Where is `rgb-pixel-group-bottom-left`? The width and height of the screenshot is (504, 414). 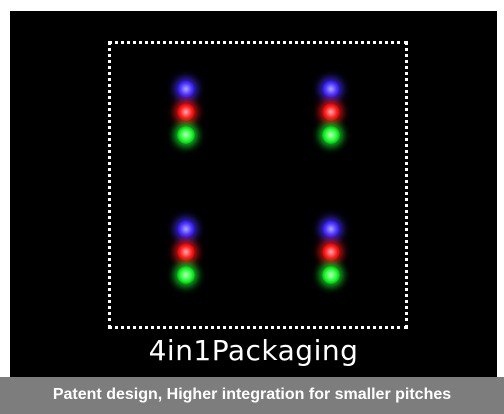
rgb-pixel-group-bottom-left is located at coordinates (186, 260).